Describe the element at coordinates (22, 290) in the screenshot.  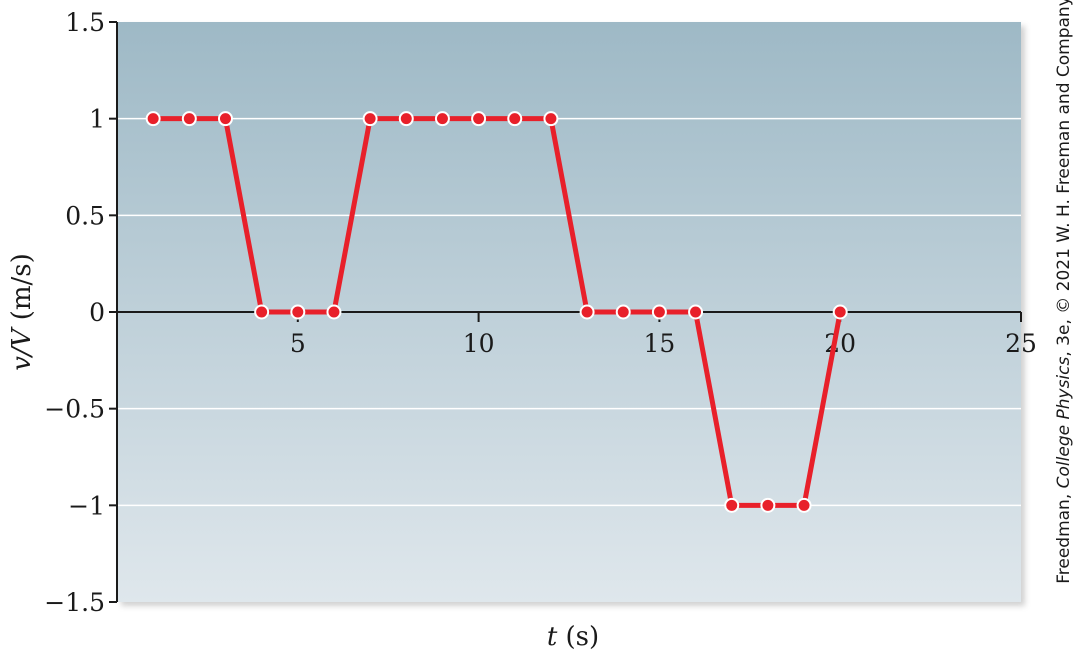
I see `y-axis-unit: (m/s)` at that location.